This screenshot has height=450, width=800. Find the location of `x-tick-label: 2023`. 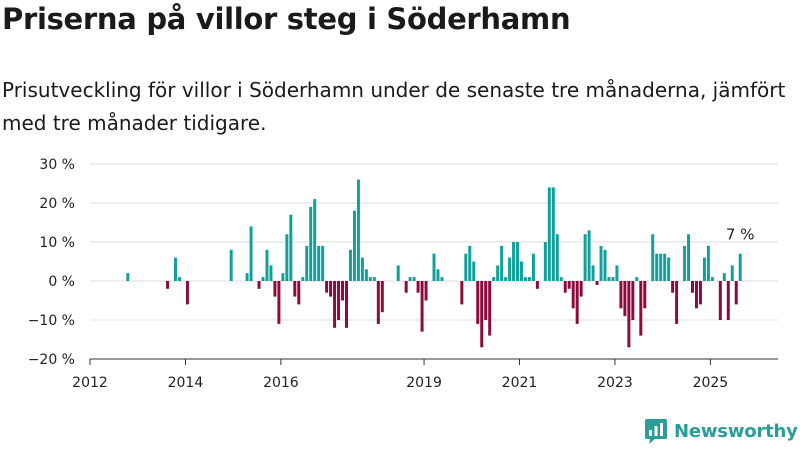

x-tick-label: 2023 is located at coordinates (615, 383).